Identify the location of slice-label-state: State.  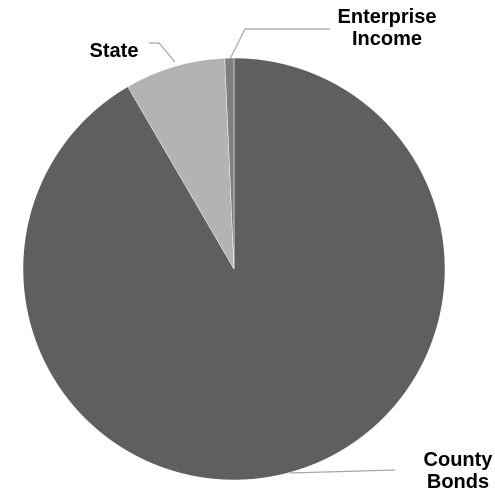
(114, 51).